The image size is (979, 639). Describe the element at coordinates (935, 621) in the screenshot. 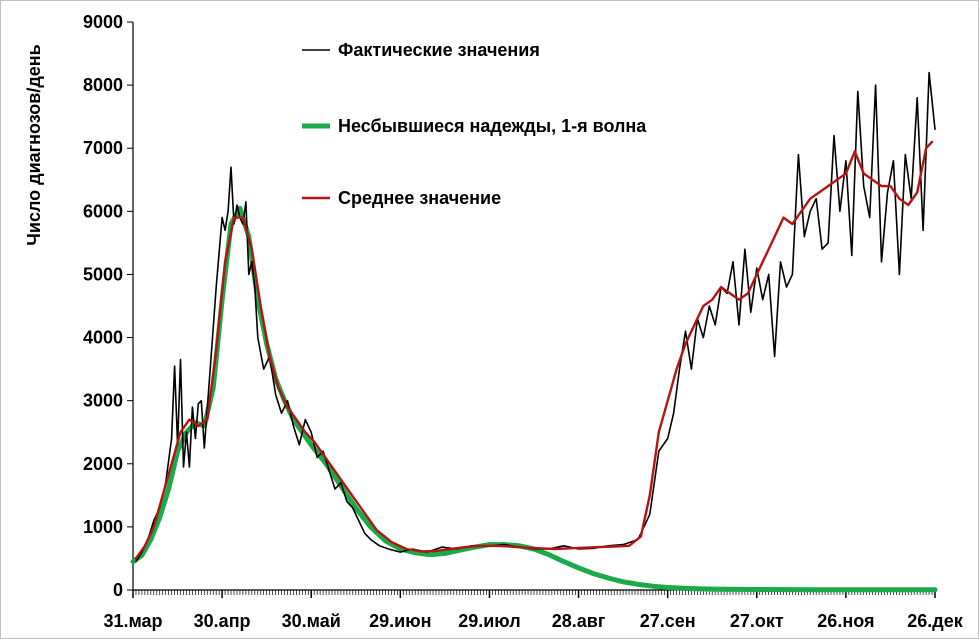

I see `x-tick-label: 26.дек` at that location.